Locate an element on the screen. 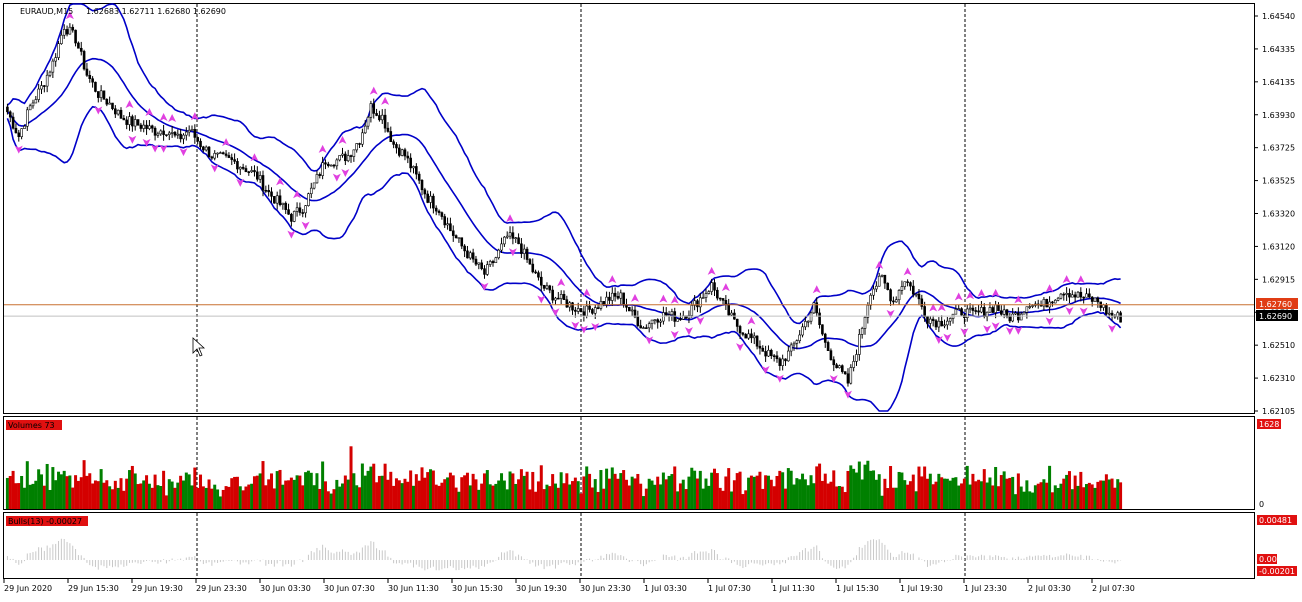 The height and width of the screenshot is (602, 1302). time-tick-label: 29 Jun 2020 is located at coordinates (28, 588).